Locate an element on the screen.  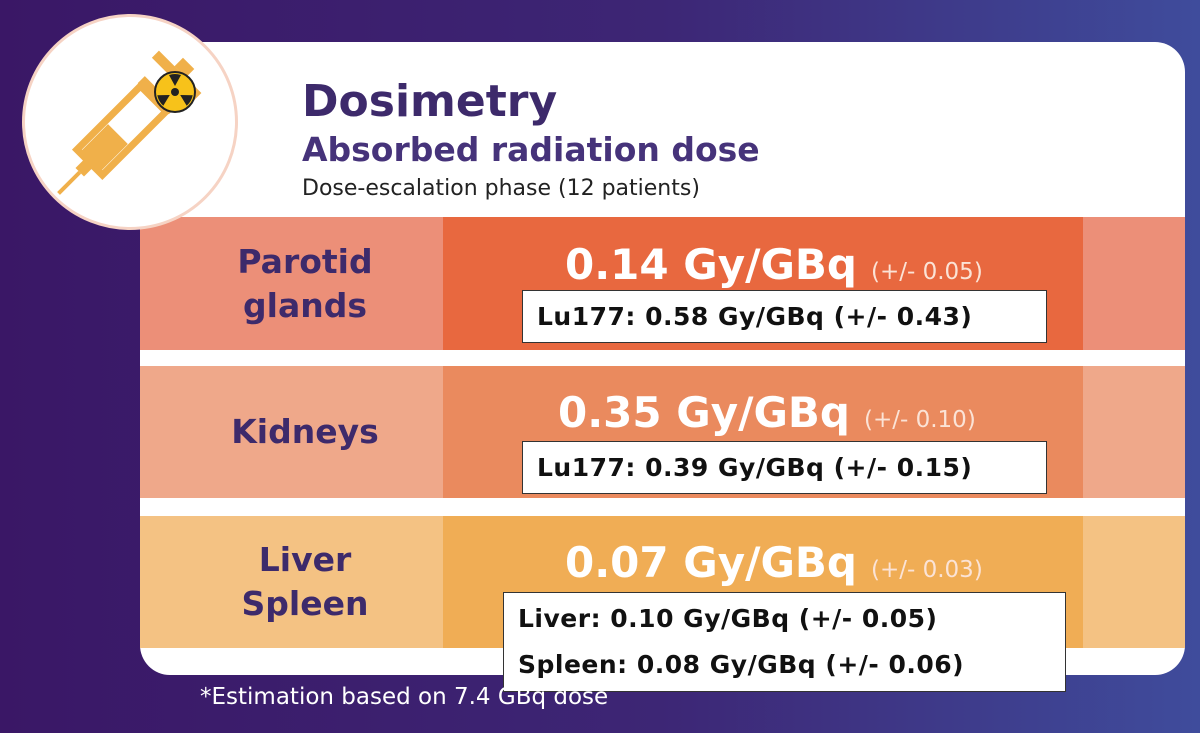
row-label: Kidneys is located at coordinates (305, 432).